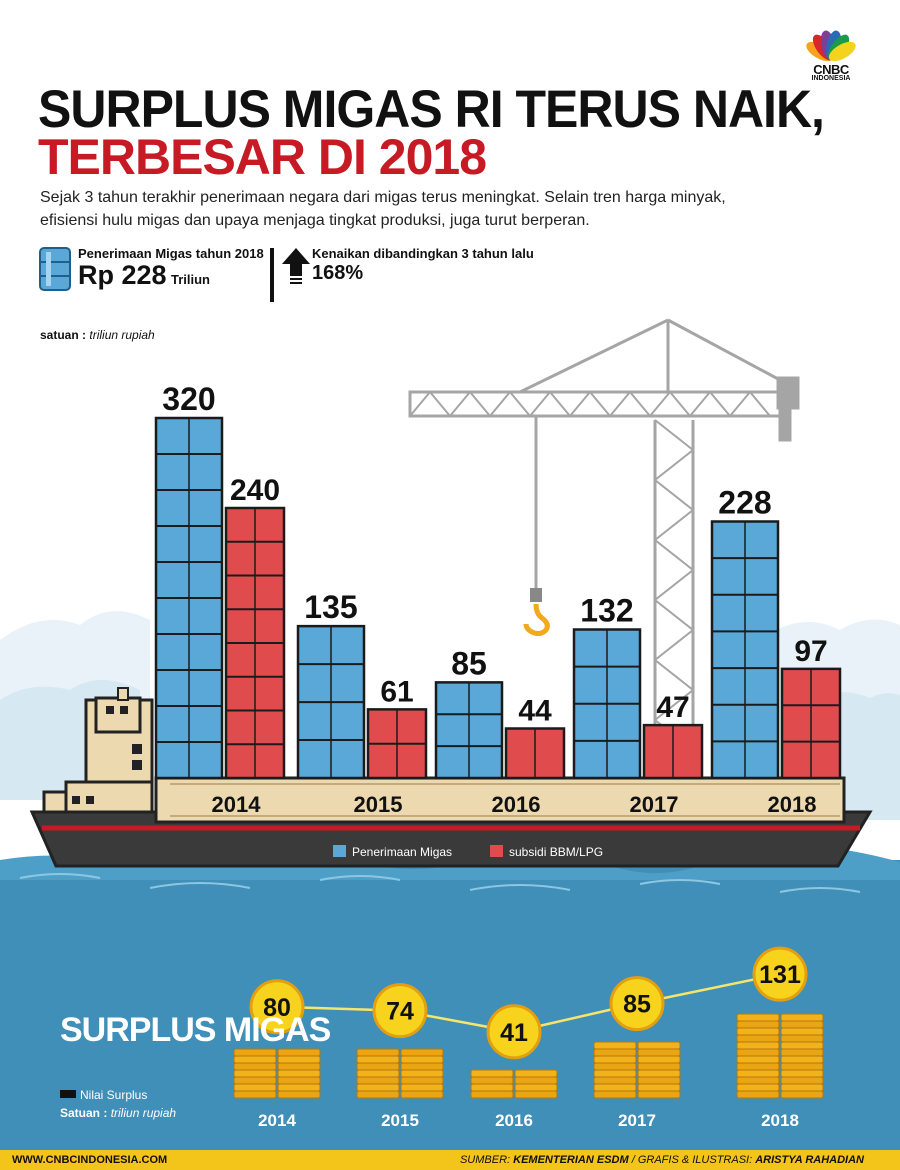 The width and height of the screenshot is (900, 1170). What do you see at coordinates (695, 1160) in the screenshot?
I see `footer-credit-label: GRAFIS & ILUSTRASI:` at bounding box center [695, 1160].